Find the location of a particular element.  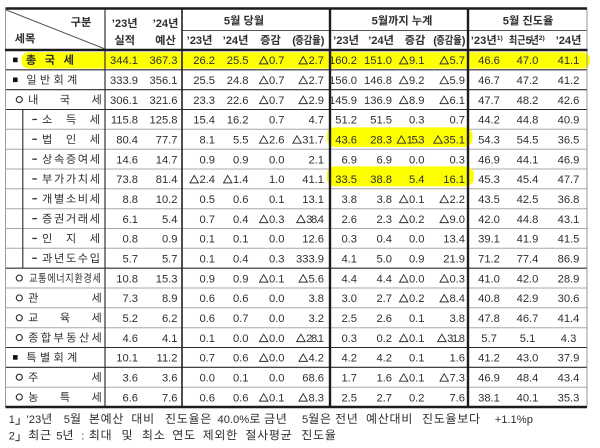

svg-text: 367.3 is located at coordinates (164, 61).